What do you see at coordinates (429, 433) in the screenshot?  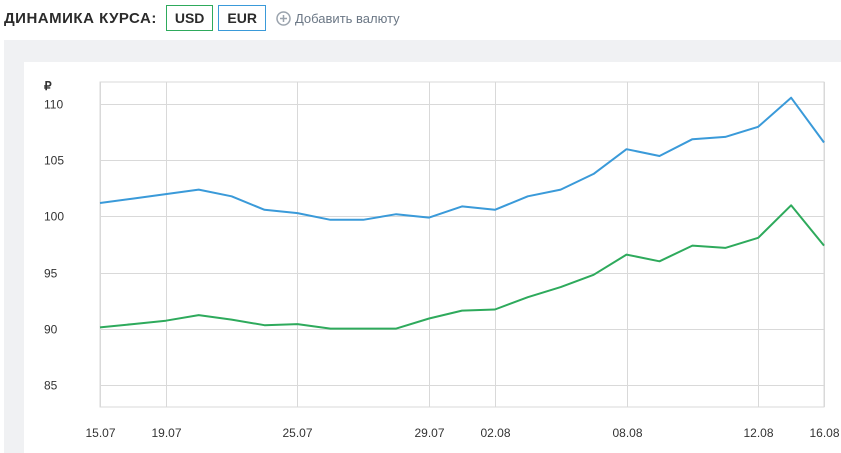 I see `x-tick-label: 29.07` at bounding box center [429, 433].